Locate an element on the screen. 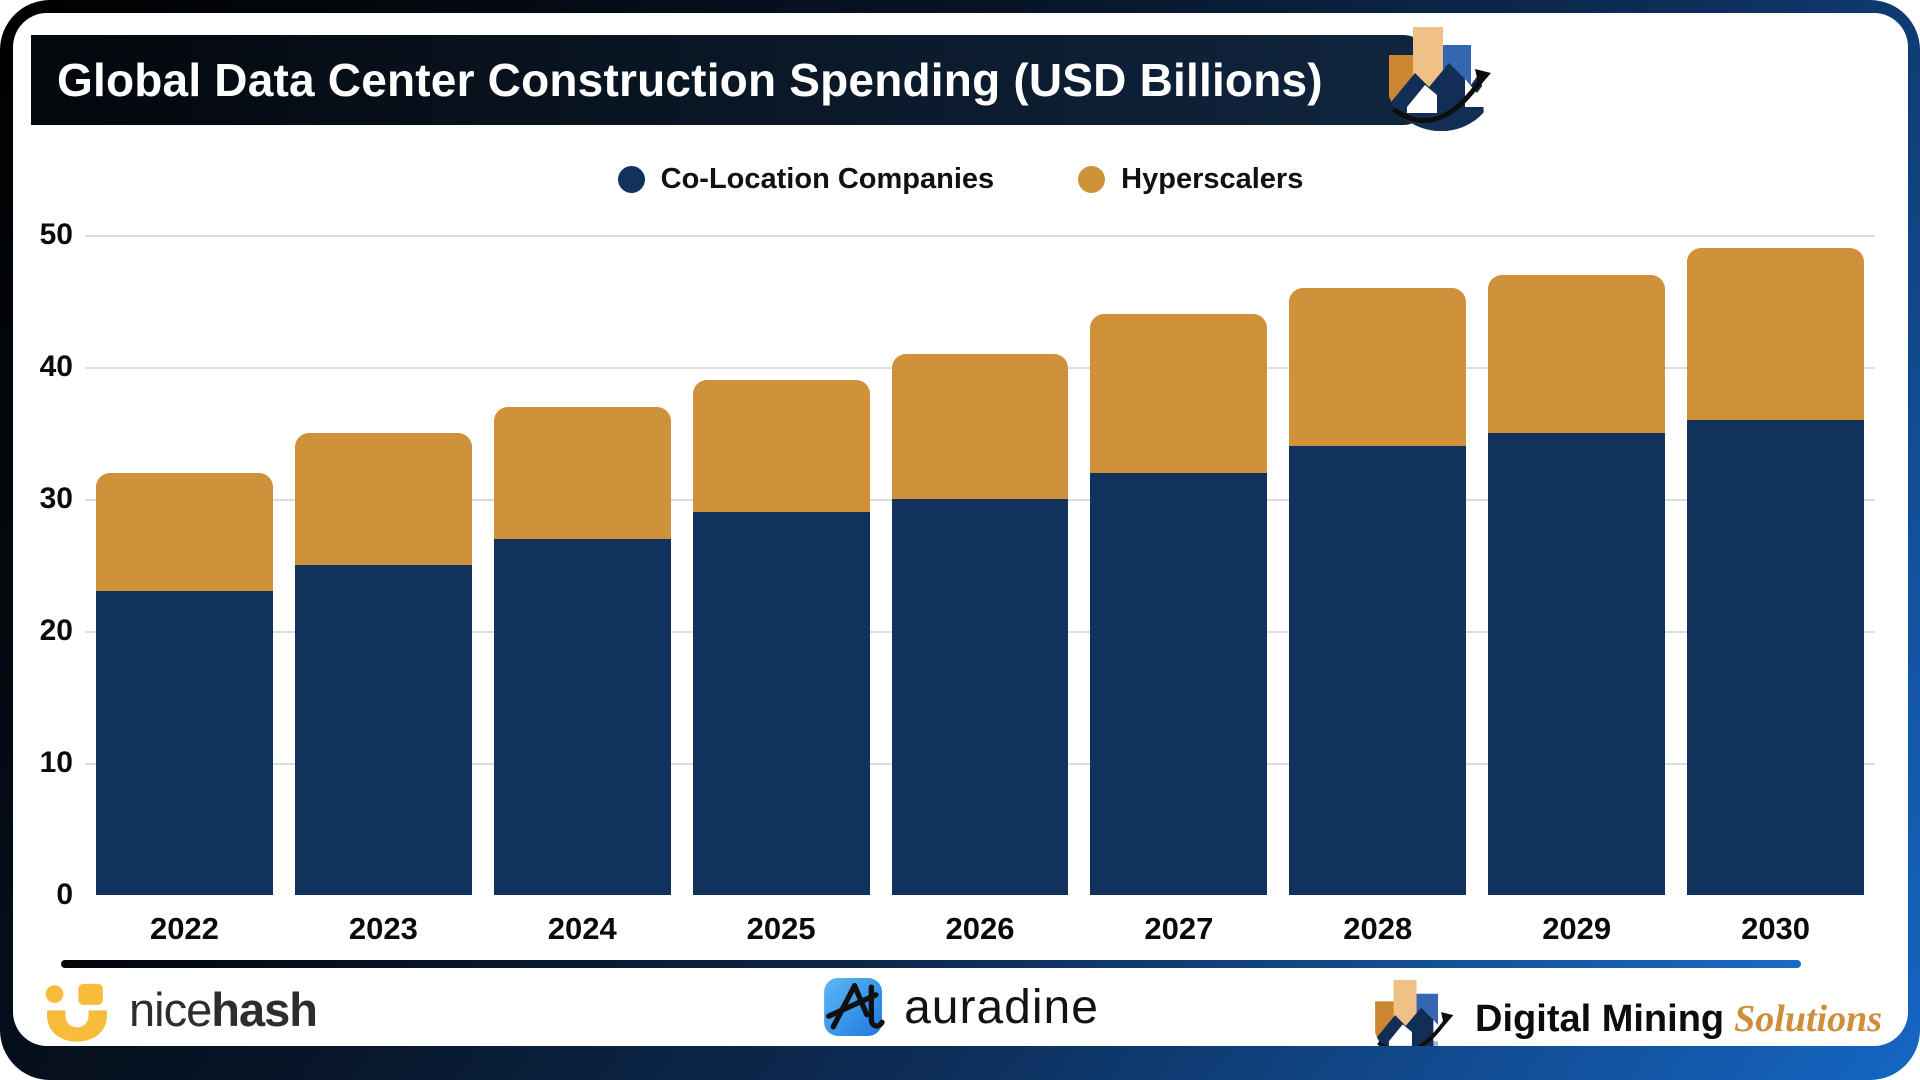 Image resolution: width=1920 pixels, height=1080 pixels. x-tick-label-2030: 2030 is located at coordinates (1776, 928).